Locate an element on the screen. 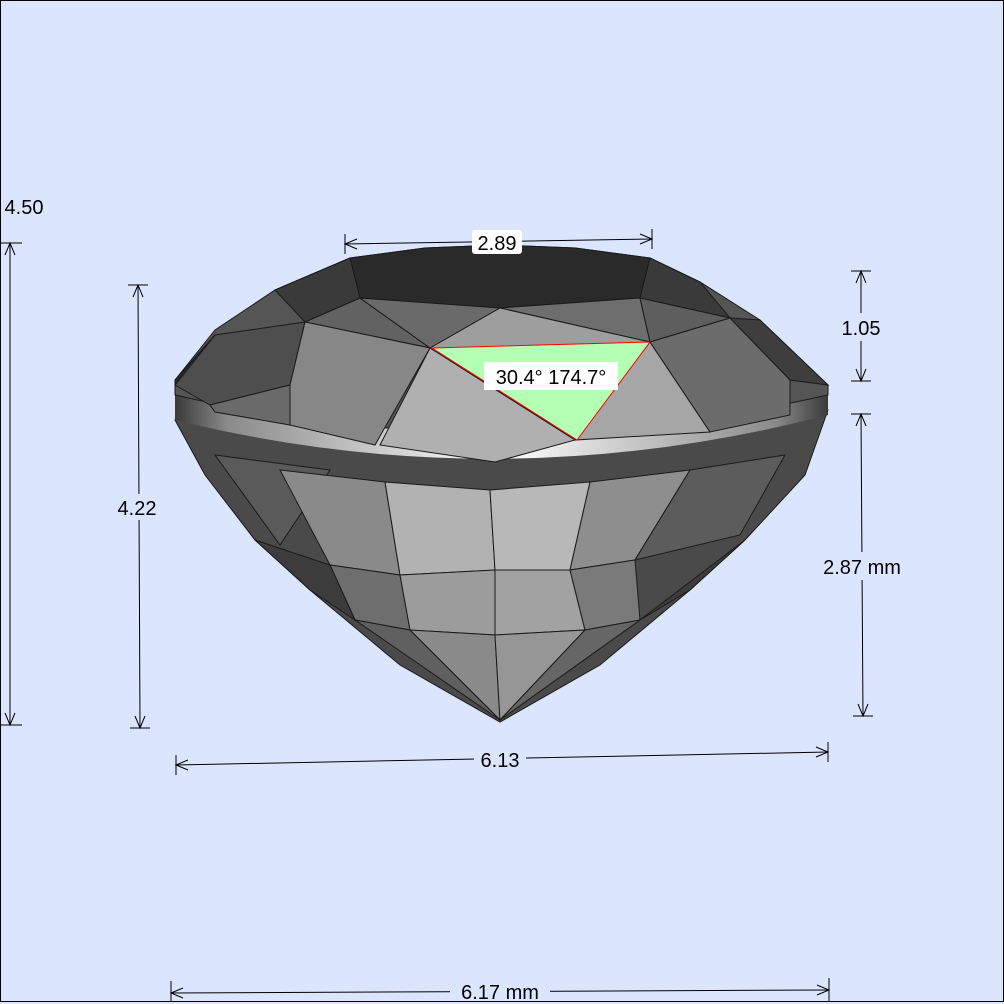 Image resolution: width=1004 pixels, height=1004 pixels. crown-height-label: 1.05 is located at coordinates (861, 329).